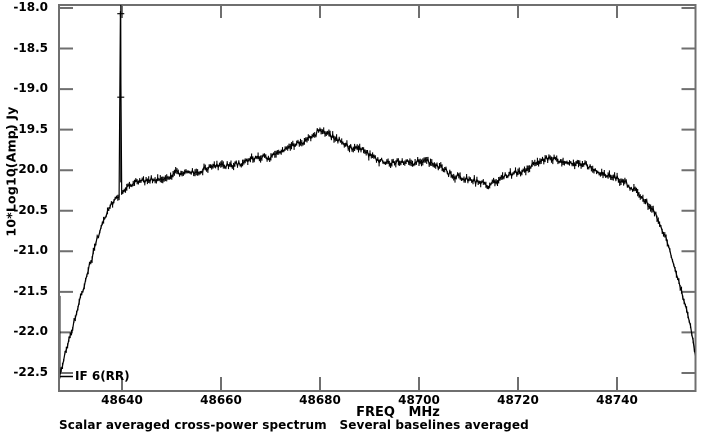 The height and width of the screenshot is (440, 703). What do you see at coordinates (30, 290) in the screenshot?
I see `y-tick-label: -21.5` at bounding box center [30, 290].